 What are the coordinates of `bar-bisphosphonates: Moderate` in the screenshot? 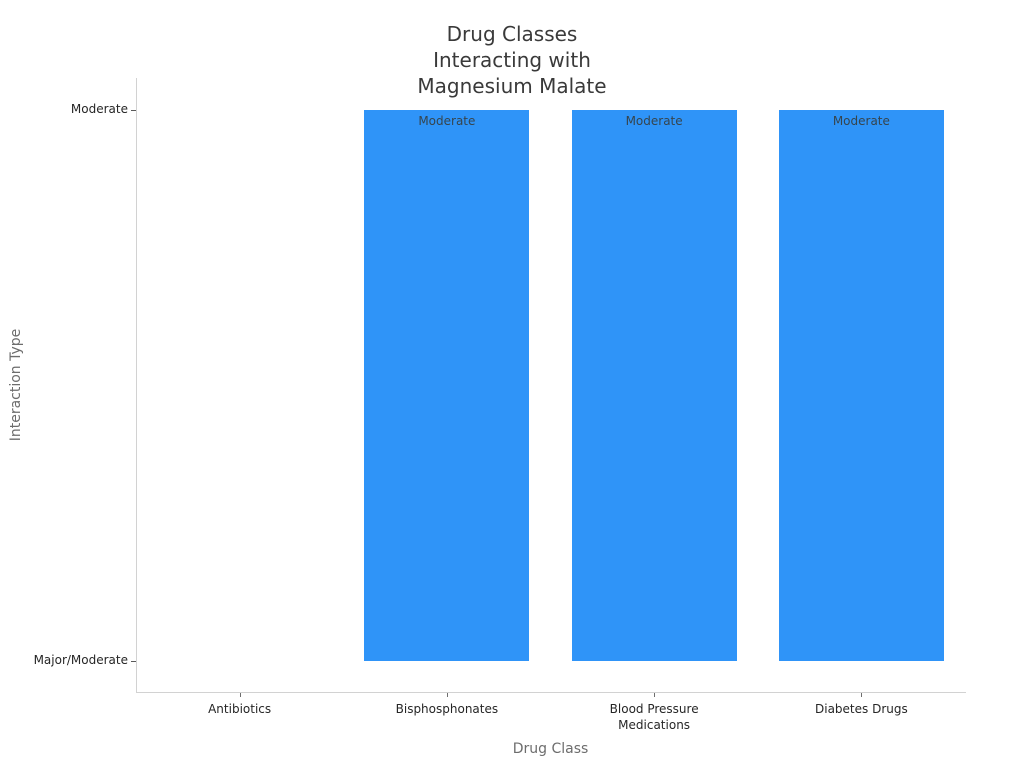 It's located at (447, 385).